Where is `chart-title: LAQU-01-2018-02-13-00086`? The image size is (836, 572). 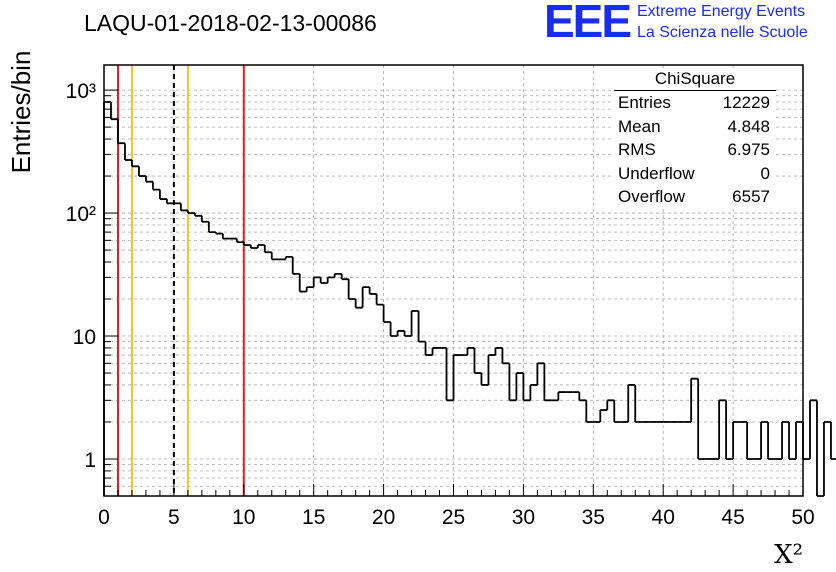 chart-title: LAQU-01-2018-02-13-00086 is located at coordinates (230, 23).